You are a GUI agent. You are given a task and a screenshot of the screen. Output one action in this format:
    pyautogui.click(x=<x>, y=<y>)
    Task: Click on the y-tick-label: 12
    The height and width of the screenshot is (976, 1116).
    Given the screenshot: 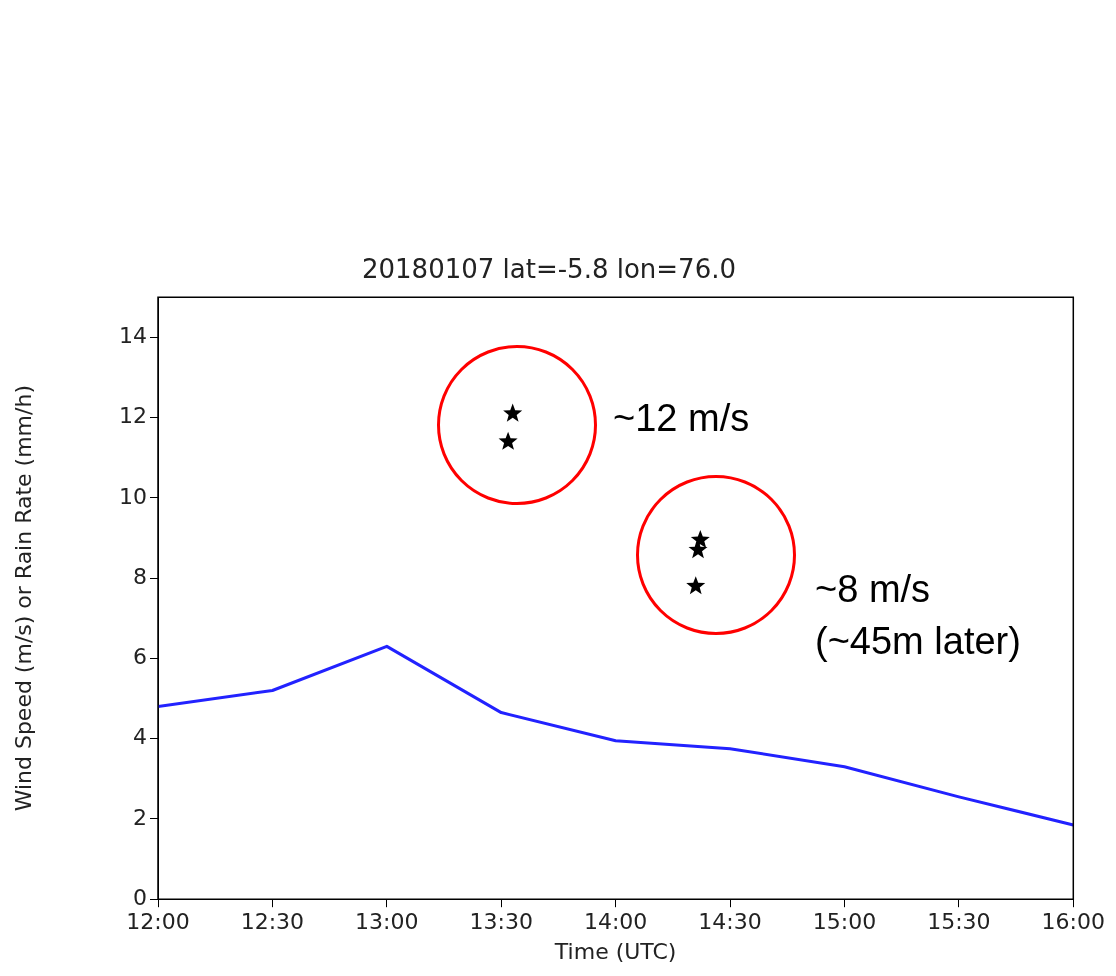 What is the action you would take?
    pyautogui.click(x=133, y=416)
    